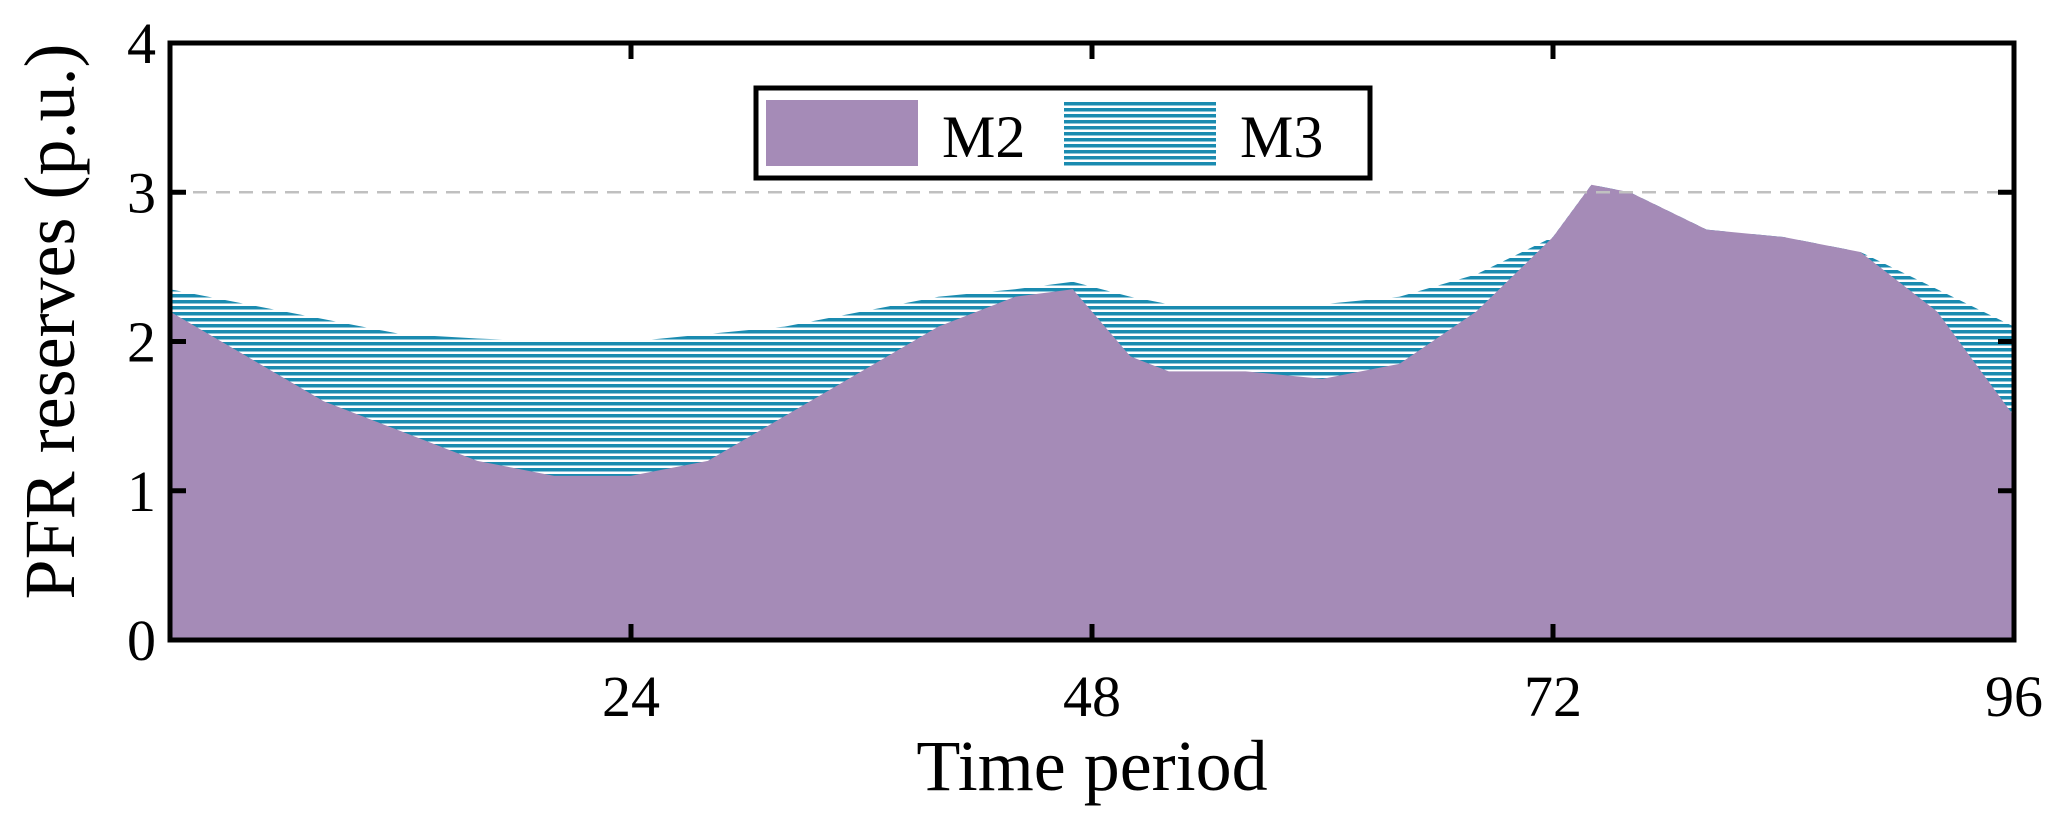 The height and width of the screenshot is (826, 2066). Describe the element at coordinates (141, 640) in the screenshot. I see `y-tick-label: 0` at that location.